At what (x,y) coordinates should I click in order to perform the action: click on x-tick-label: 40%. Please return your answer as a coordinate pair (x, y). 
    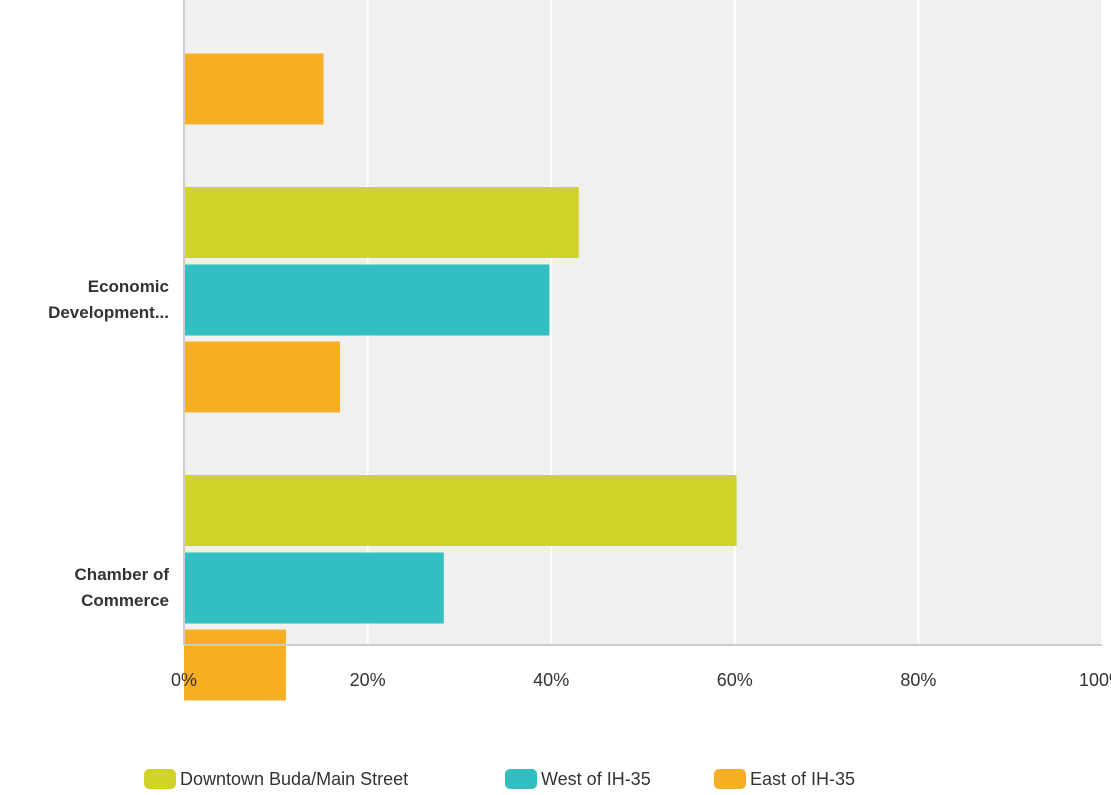
    Looking at the image, I should click on (551, 680).